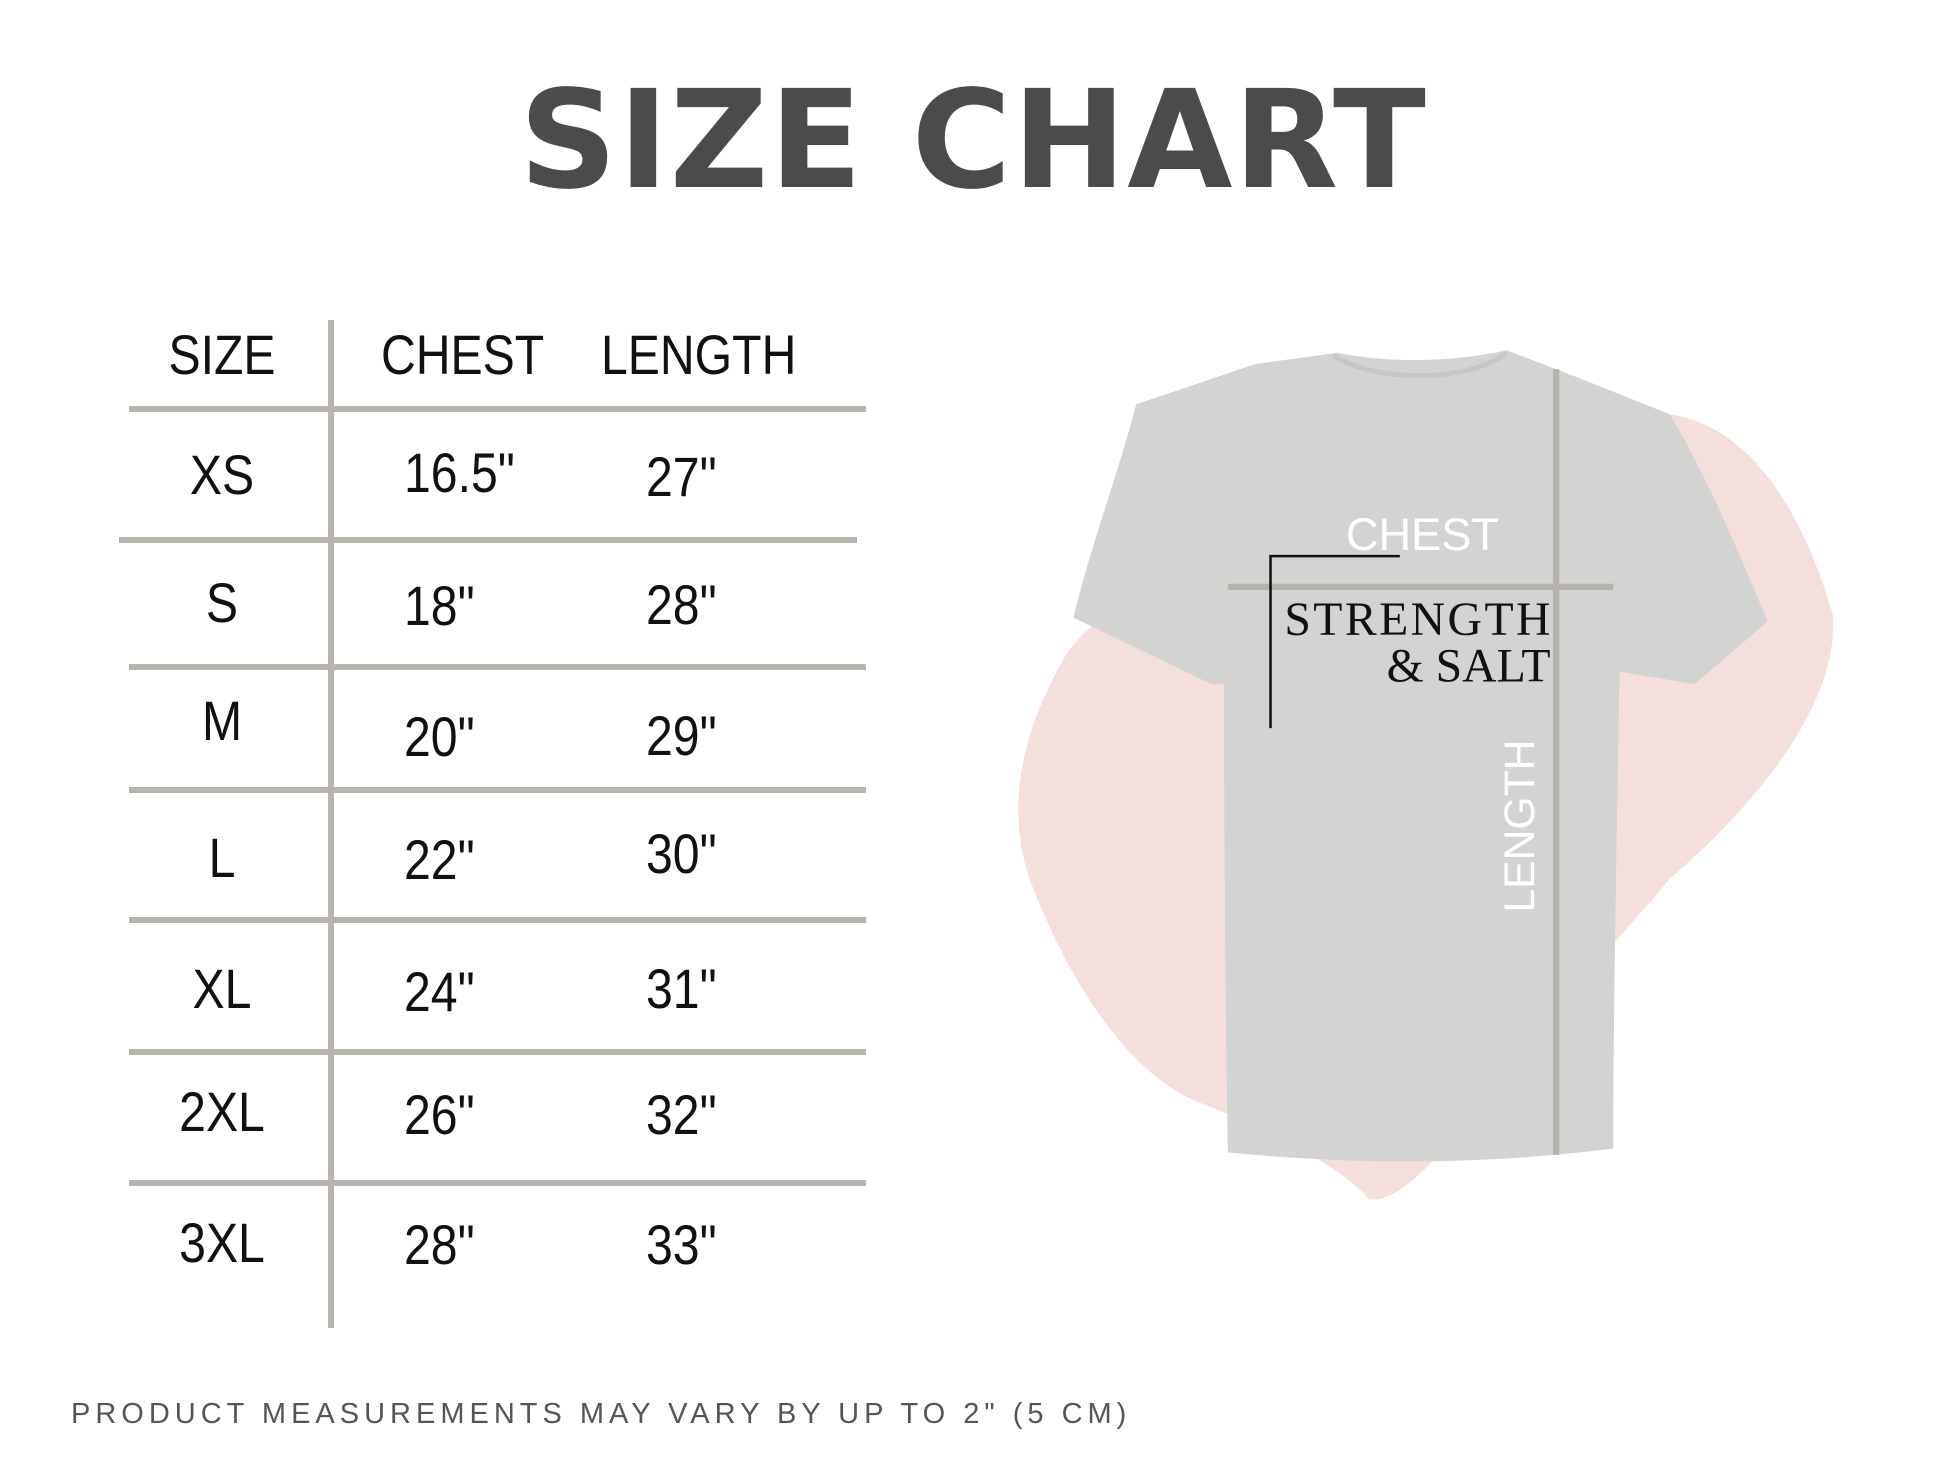  Describe the element at coordinates (222, 720) in the screenshot. I see `size-cell: M` at that location.